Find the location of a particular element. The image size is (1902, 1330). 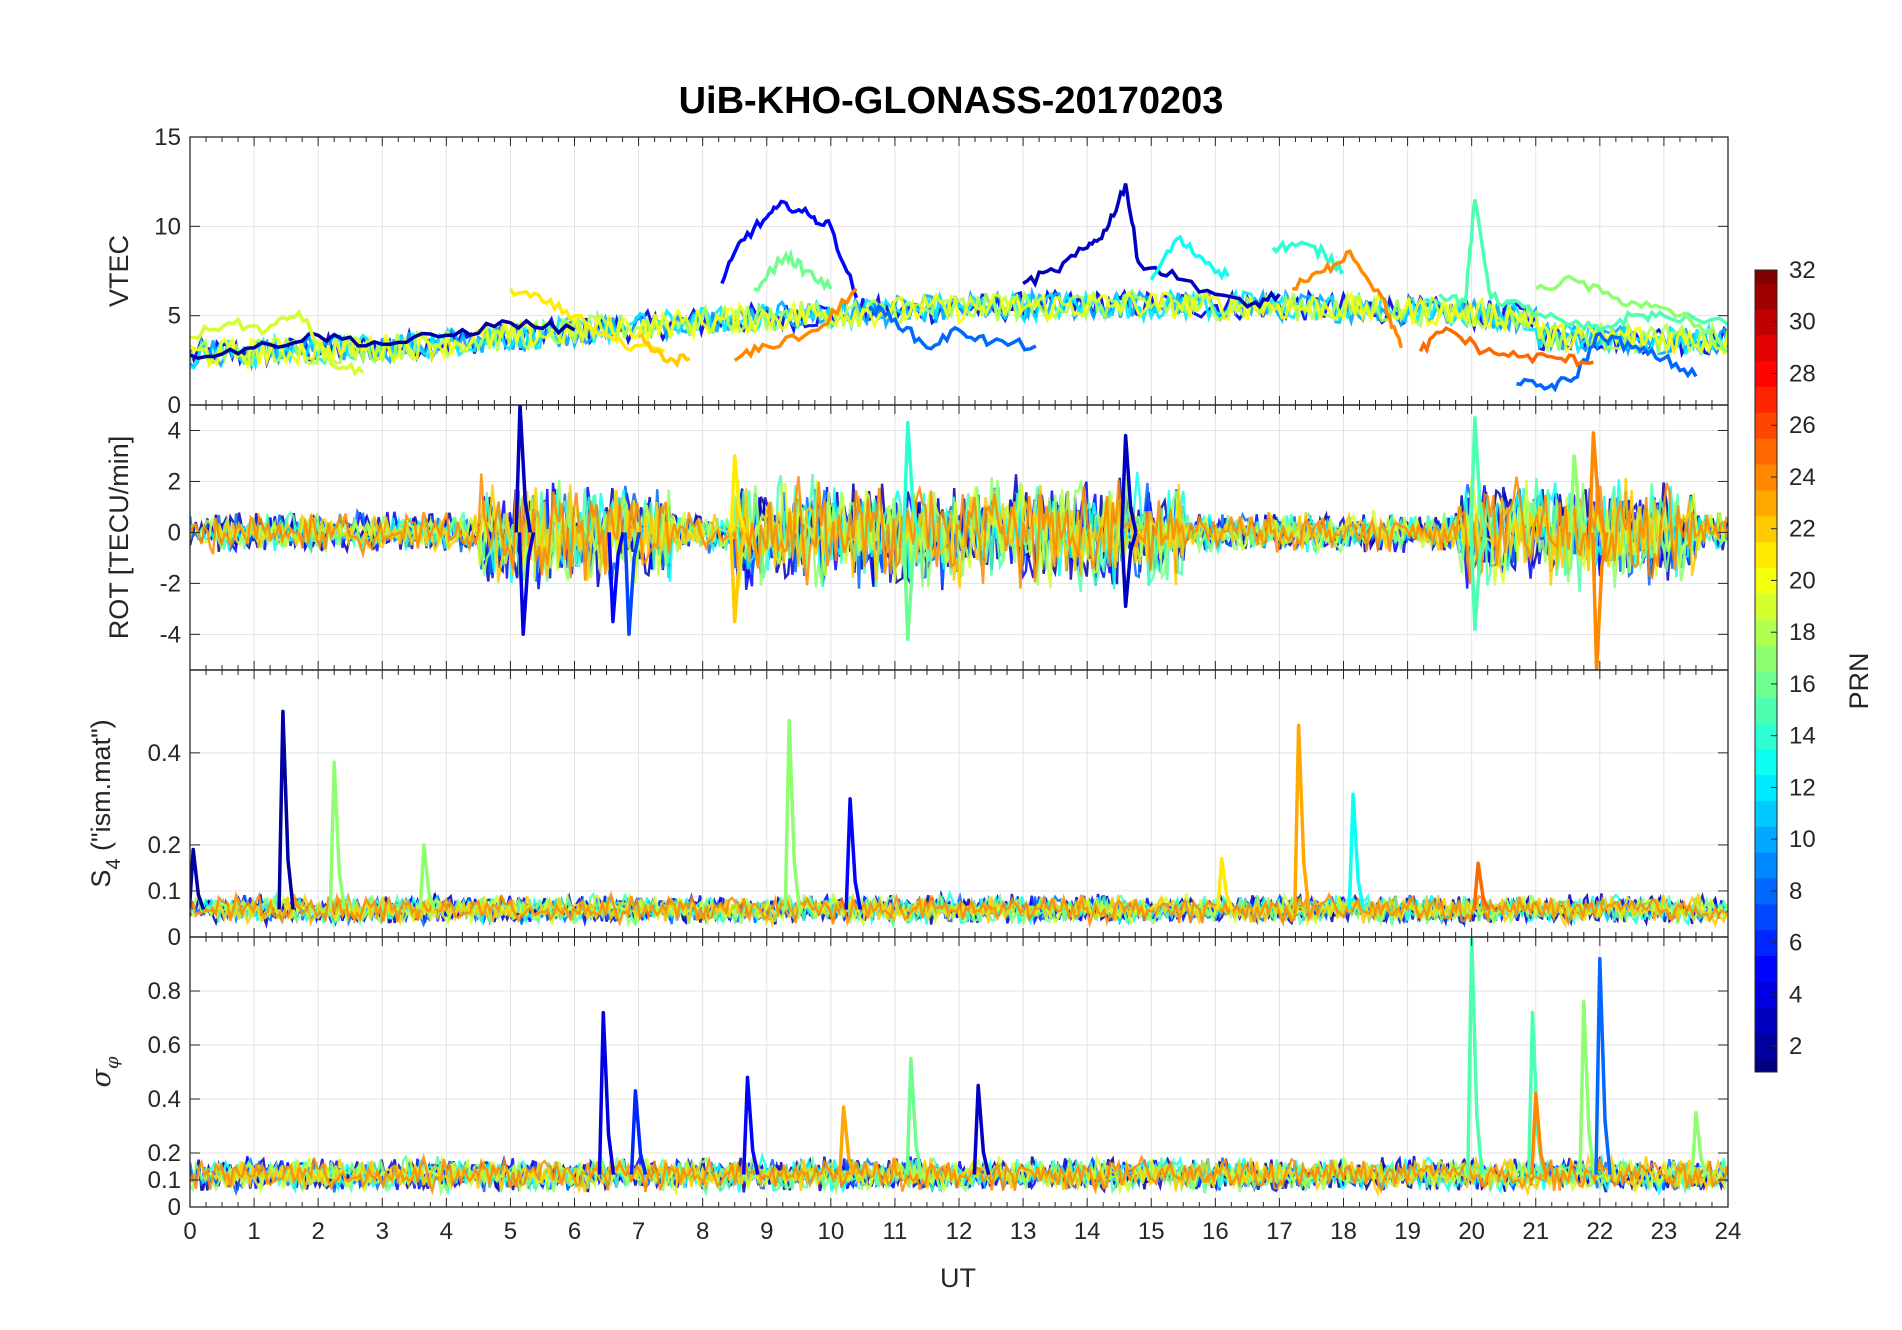

x-tick-label: 1 is located at coordinates (253, 1231).